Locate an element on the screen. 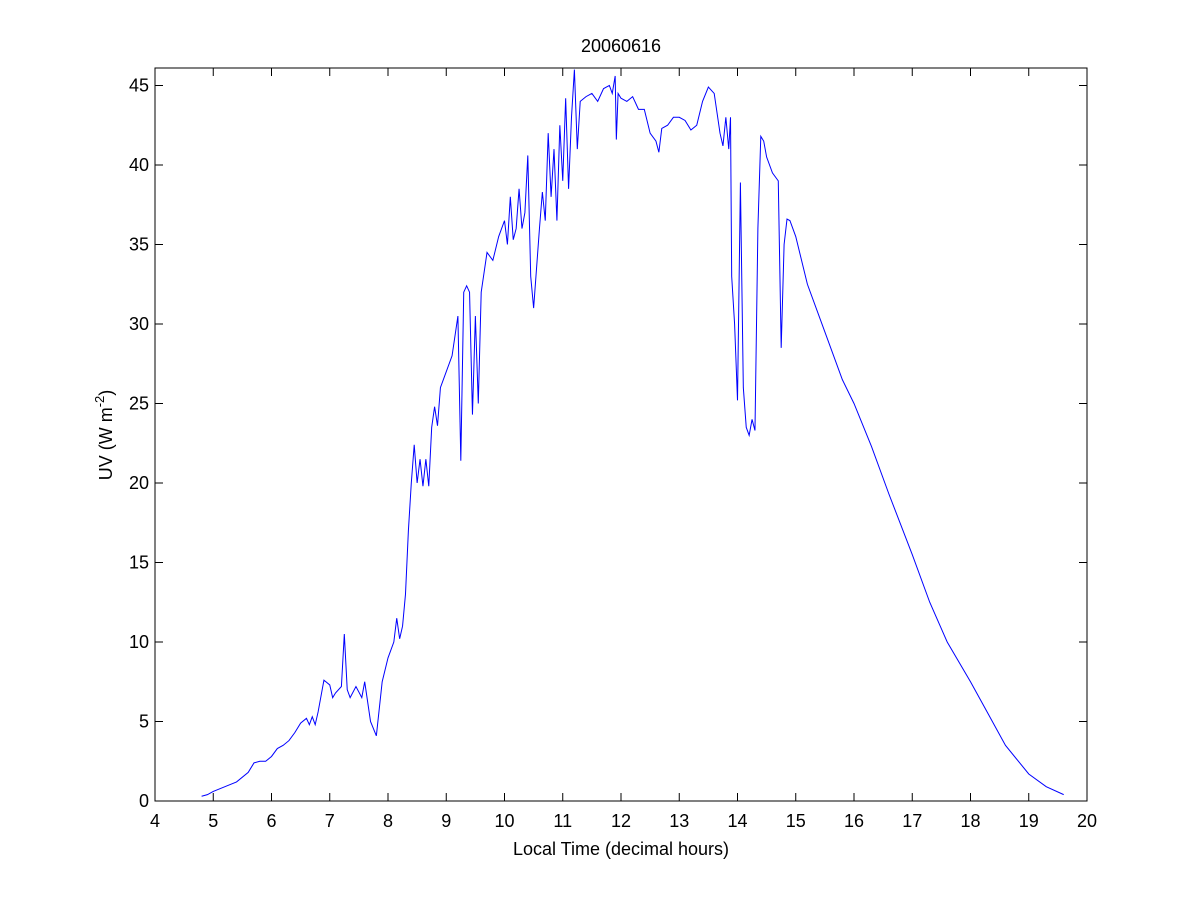 The image size is (1200, 900). y-tick-label: 35 is located at coordinates (139, 244).